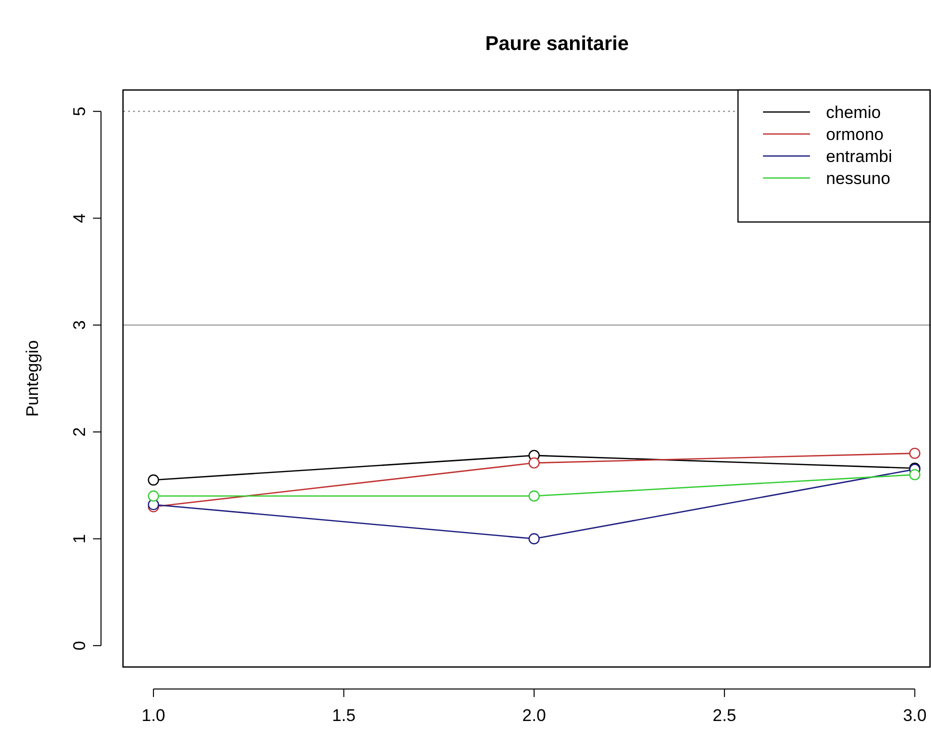 This screenshot has height=731, width=931. I want to click on x-tick-label: 2.0, so click(534, 715).